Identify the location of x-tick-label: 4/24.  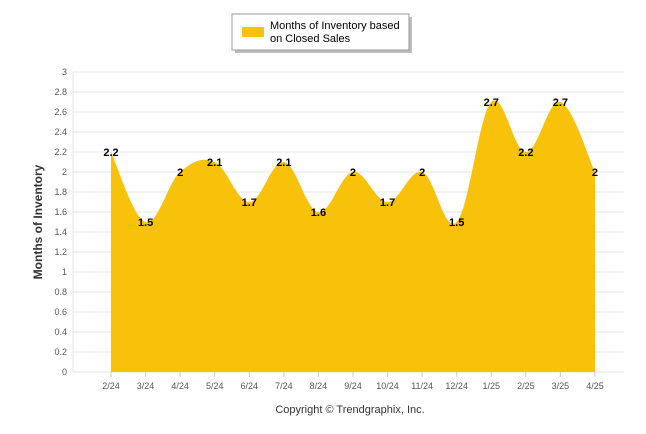
(180, 386).